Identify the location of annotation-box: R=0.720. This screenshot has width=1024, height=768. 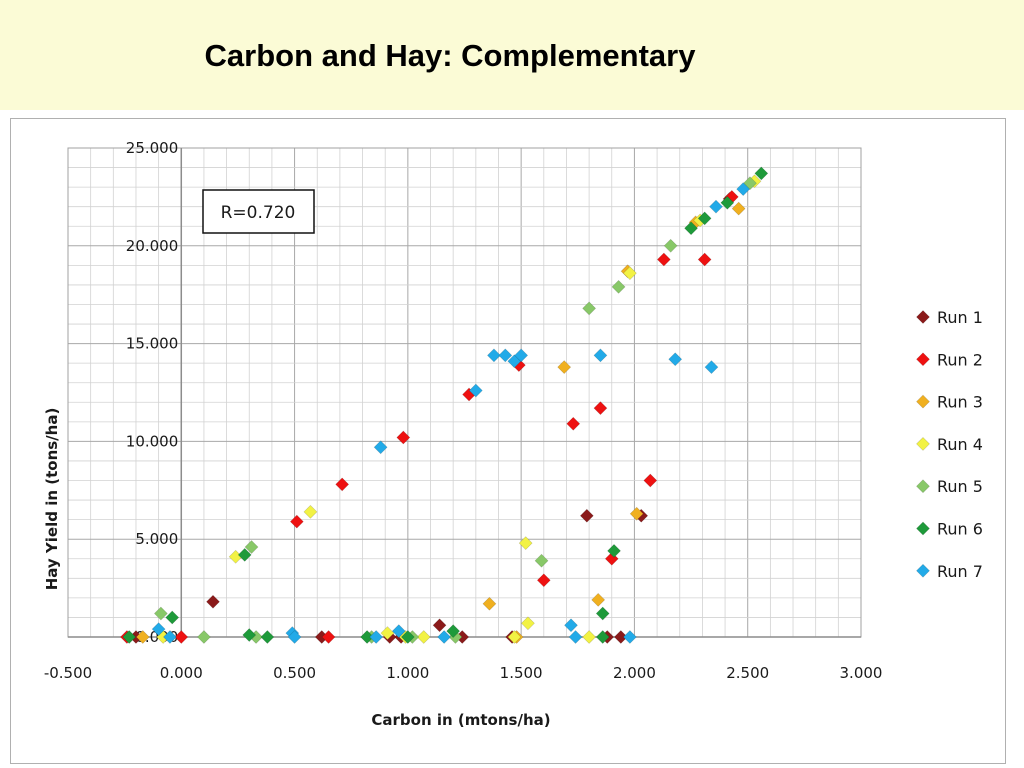
(258, 211).